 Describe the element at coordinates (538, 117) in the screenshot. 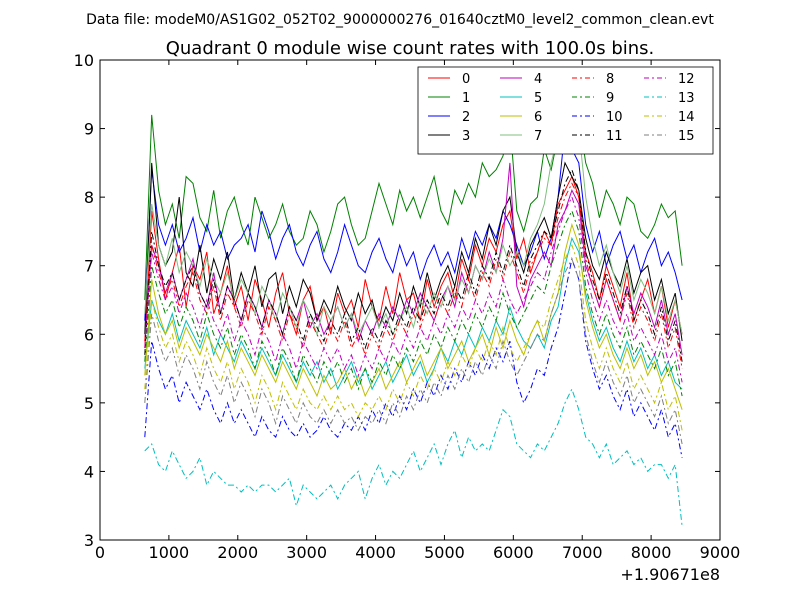

I see `legend-label-6: 6` at that location.